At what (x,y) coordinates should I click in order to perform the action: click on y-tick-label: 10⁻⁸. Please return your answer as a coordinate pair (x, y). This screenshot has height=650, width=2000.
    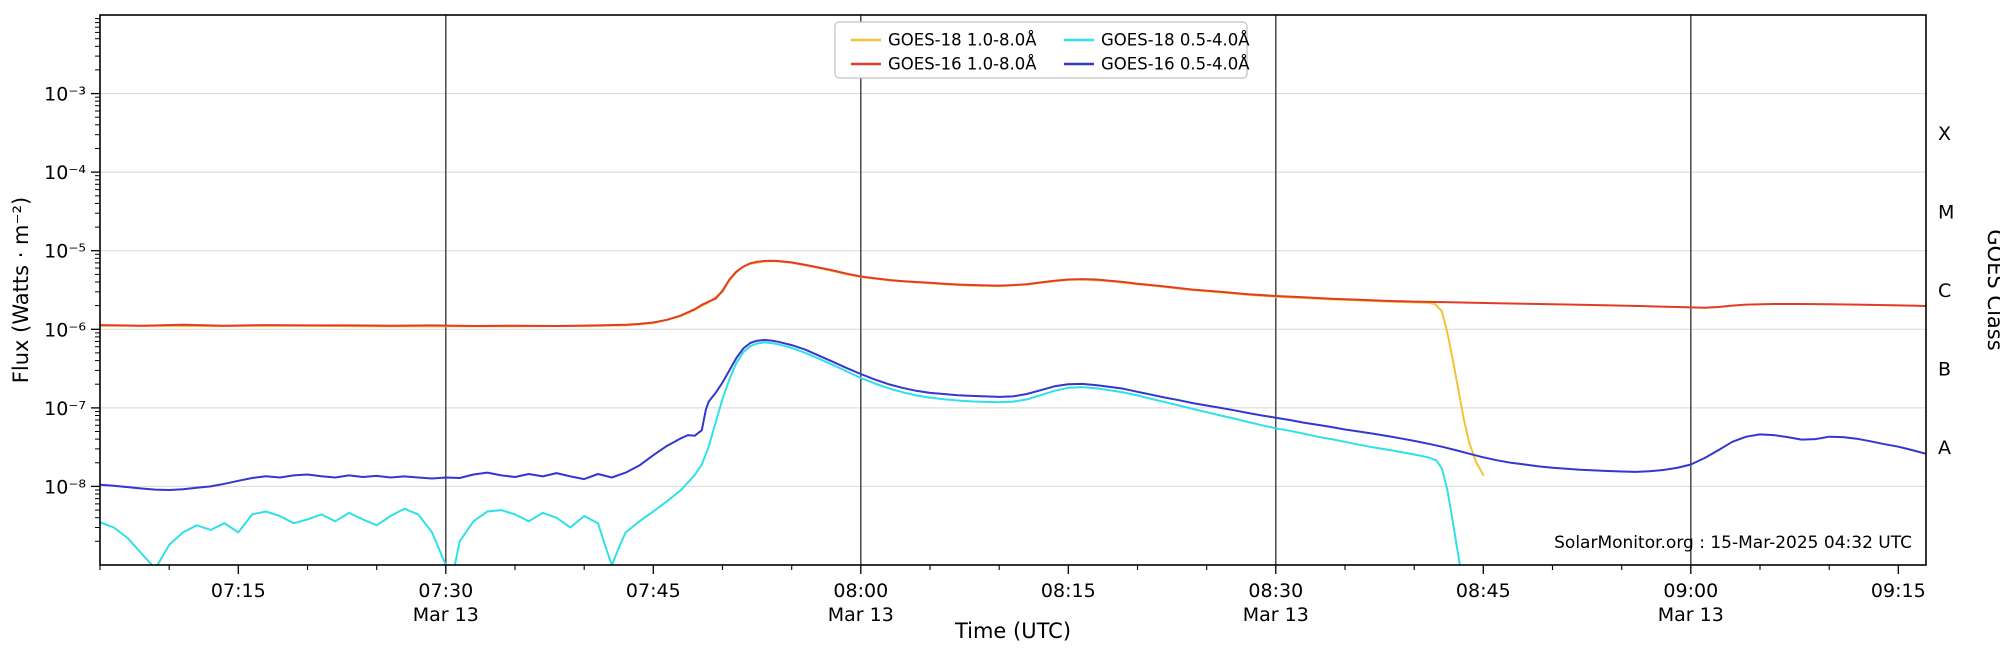
    Looking at the image, I should click on (65, 487).